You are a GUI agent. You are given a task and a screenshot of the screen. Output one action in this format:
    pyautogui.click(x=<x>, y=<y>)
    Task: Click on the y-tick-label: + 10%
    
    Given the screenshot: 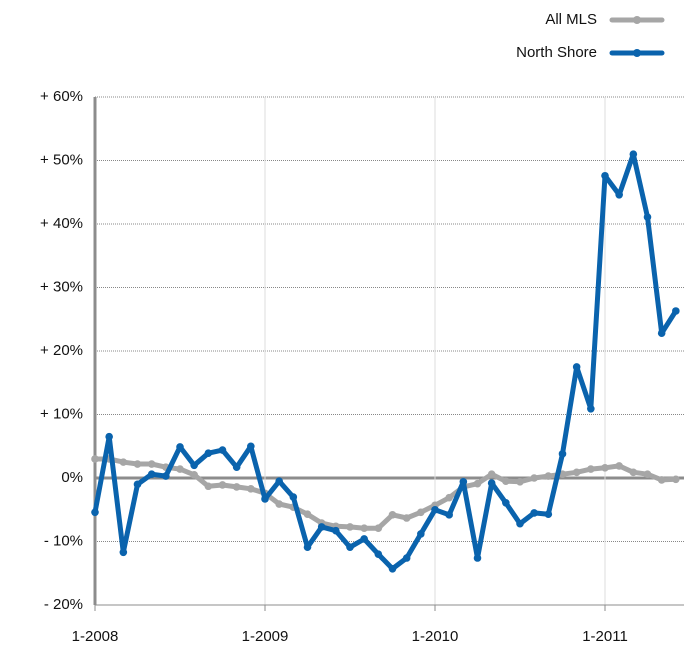 What is the action you would take?
    pyautogui.click(x=61, y=413)
    